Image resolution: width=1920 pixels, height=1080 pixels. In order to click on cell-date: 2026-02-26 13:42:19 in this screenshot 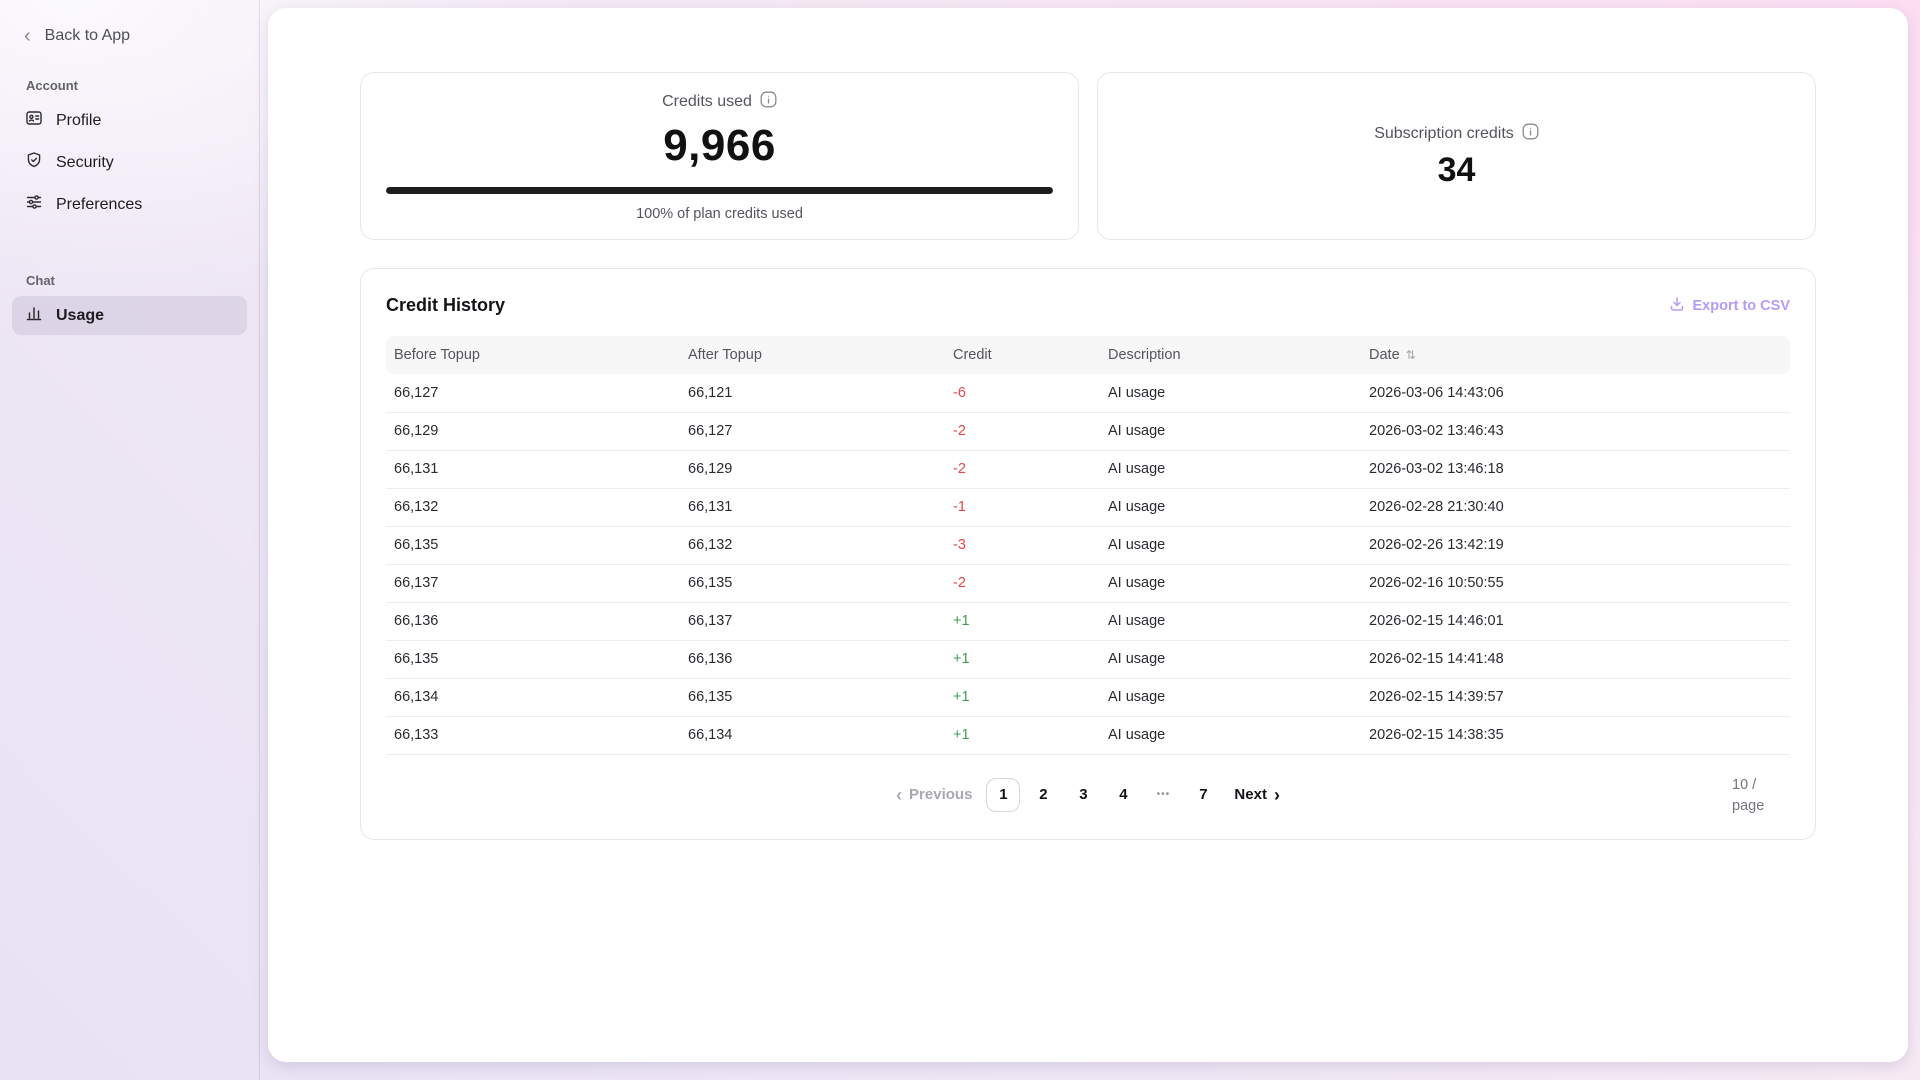, I will do `click(1575, 545)`.